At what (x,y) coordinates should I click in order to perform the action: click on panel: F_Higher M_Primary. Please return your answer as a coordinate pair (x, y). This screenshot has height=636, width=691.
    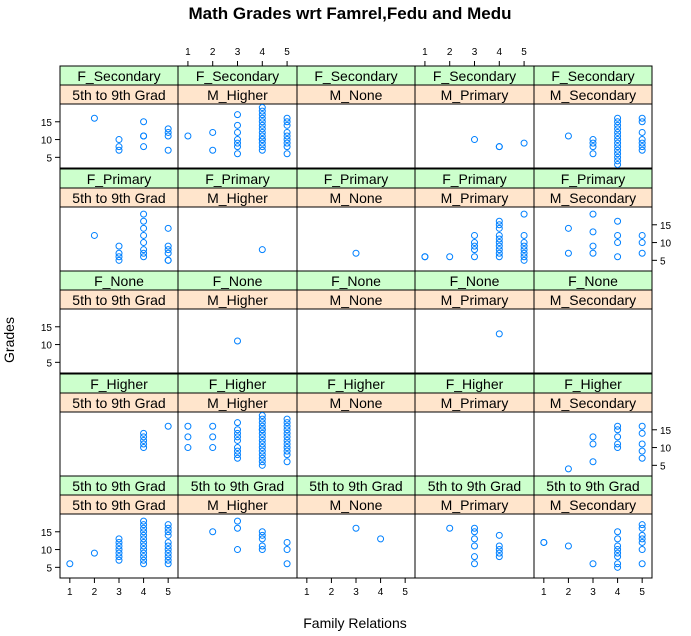
    Looking at the image, I should click on (474, 425).